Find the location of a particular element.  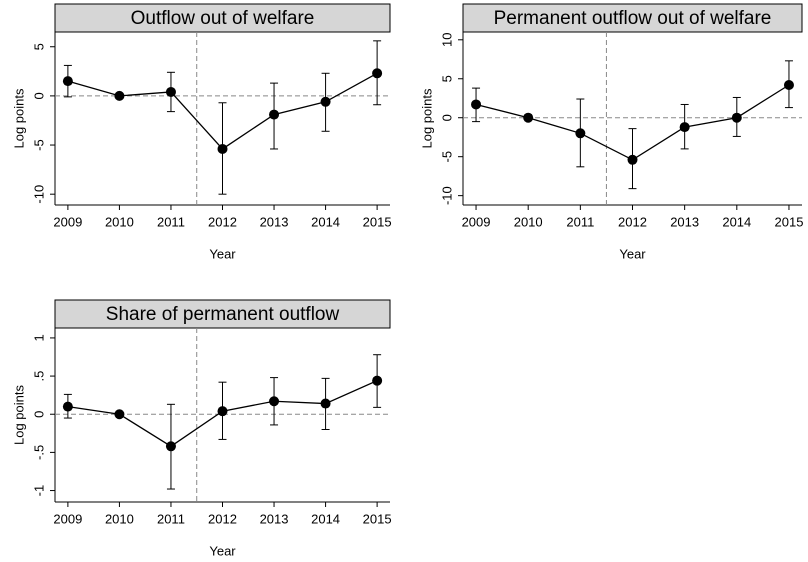

y-tick-label: 1 is located at coordinates (38, 337).